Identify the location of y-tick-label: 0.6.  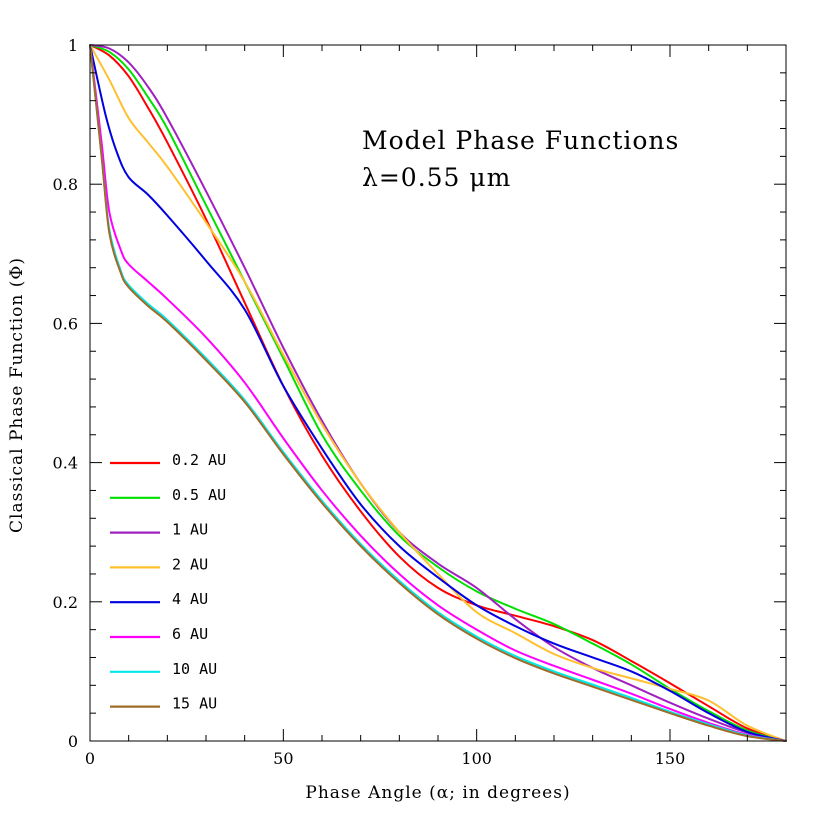
(65, 323).